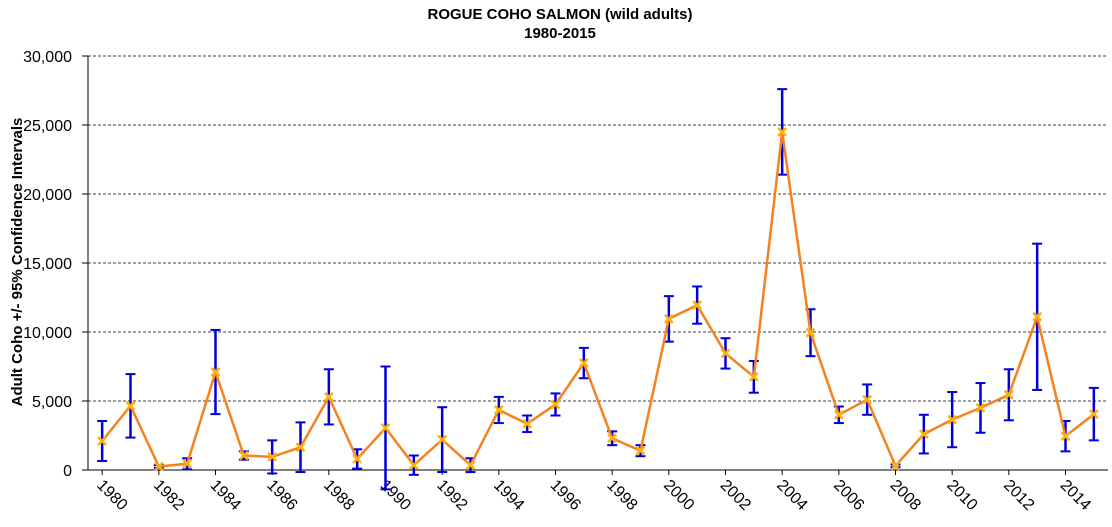  I want to click on y-tick-label: 30,000, so click(47, 57).